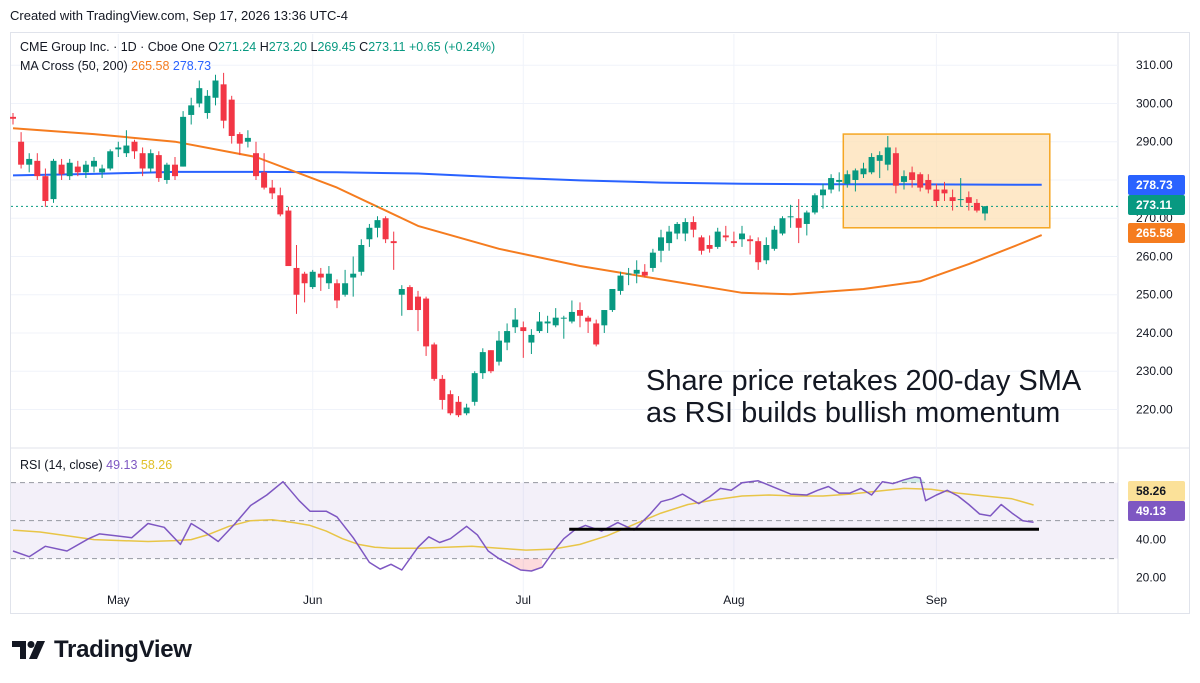 This screenshot has width=1200, height=683. I want to click on ma200-line, so click(527, 178).